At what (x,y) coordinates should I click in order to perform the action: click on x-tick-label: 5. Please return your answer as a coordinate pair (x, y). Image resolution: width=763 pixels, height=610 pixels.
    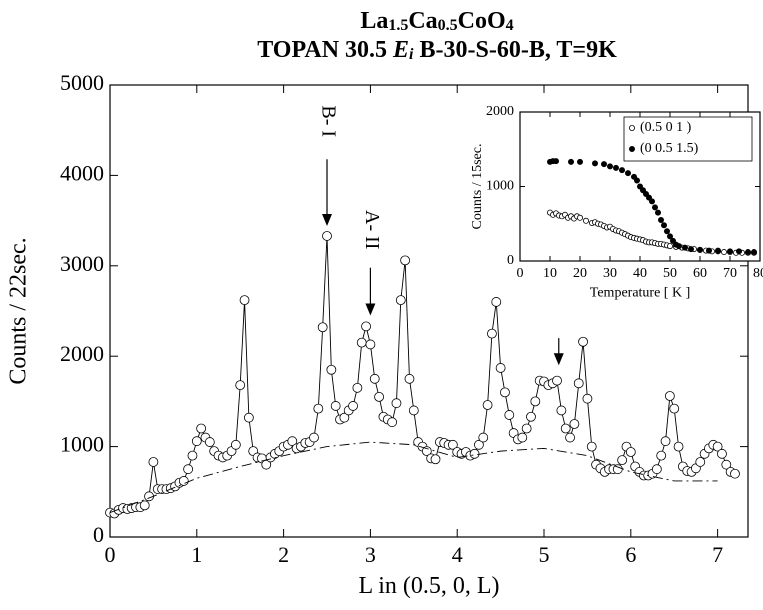
    Looking at the image, I should click on (544, 554).